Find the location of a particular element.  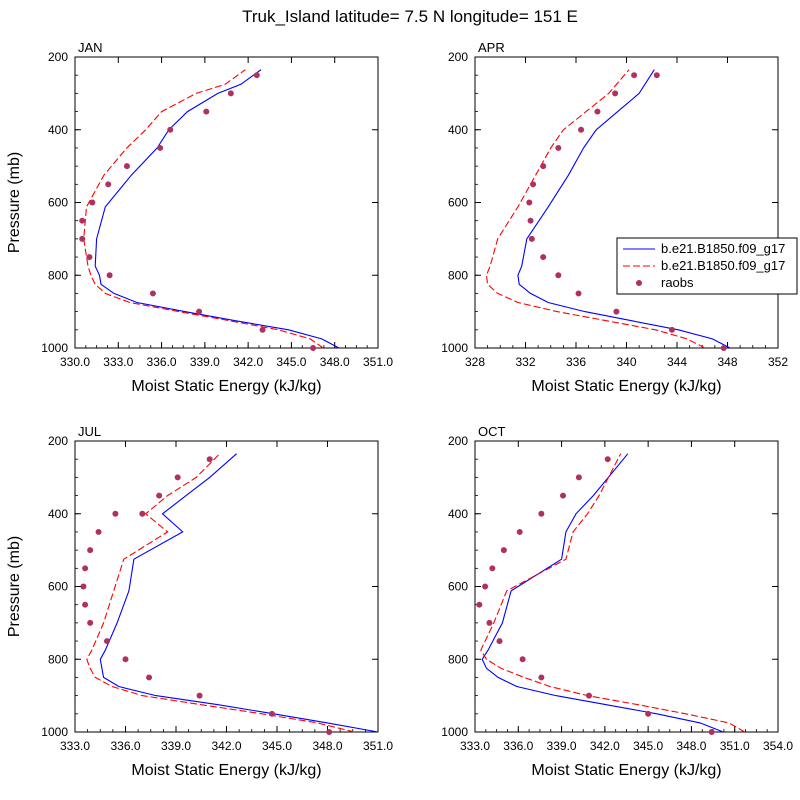

legend-label: b.e21.B1850.f09_g17 is located at coordinates (723, 265).